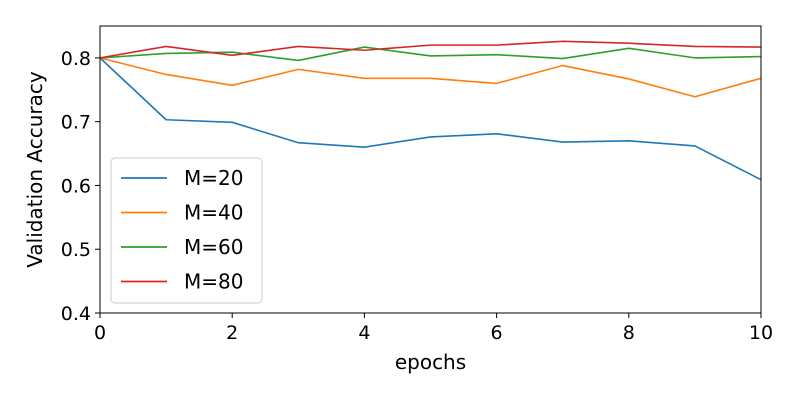 The image size is (800, 400). What do you see at coordinates (100, 333) in the screenshot?
I see `x-tick-label: 0` at bounding box center [100, 333].